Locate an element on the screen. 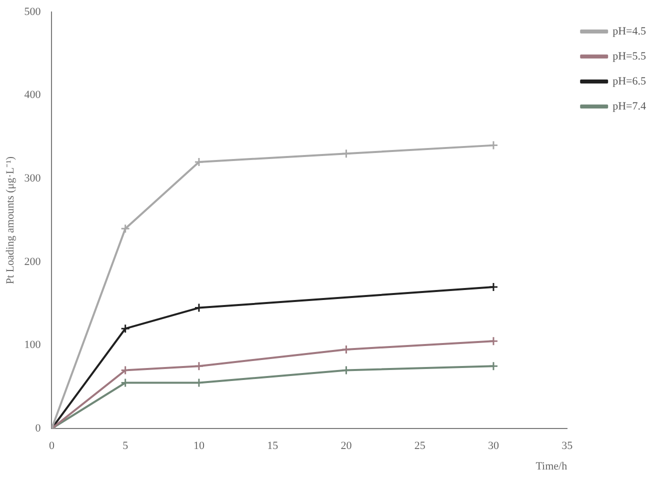 This screenshot has height=481, width=666. x-tick-label: 30 is located at coordinates (494, 446).